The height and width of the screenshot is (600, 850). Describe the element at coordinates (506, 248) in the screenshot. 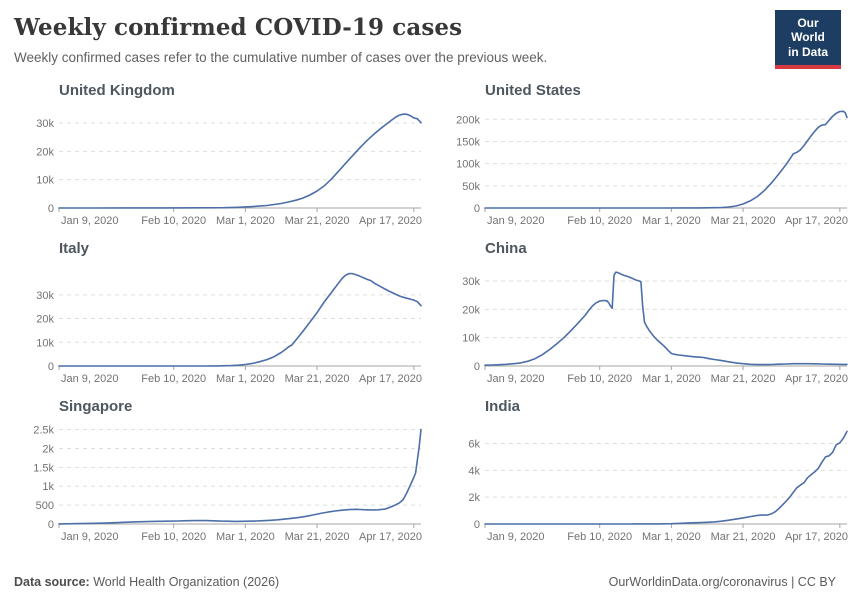

I see `chart-title: China` at that location.